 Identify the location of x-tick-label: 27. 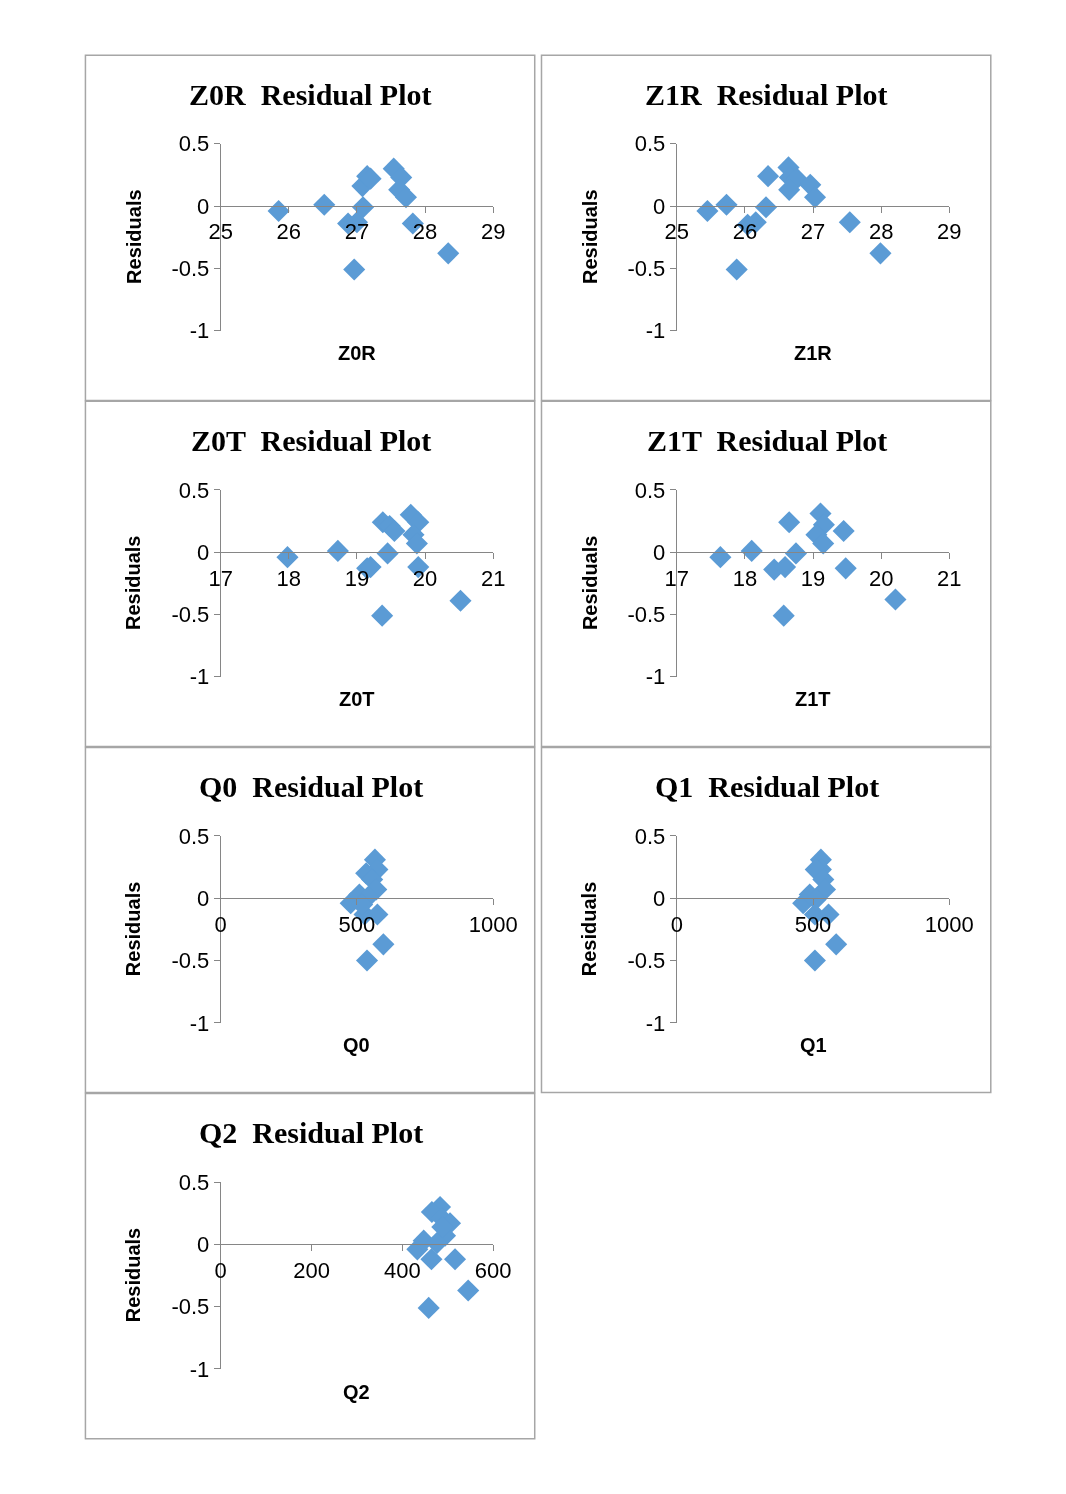
(813, 232).